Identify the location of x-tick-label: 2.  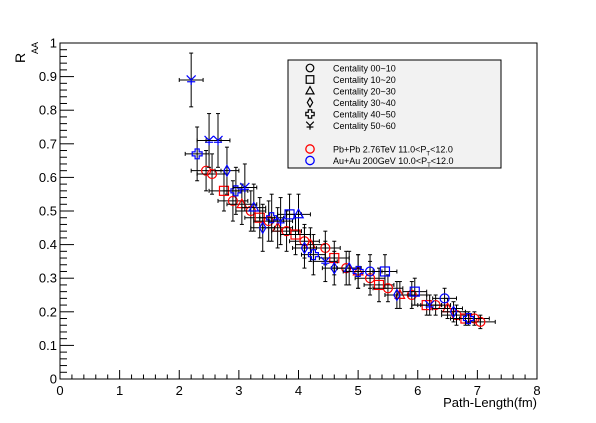
(179, 390).